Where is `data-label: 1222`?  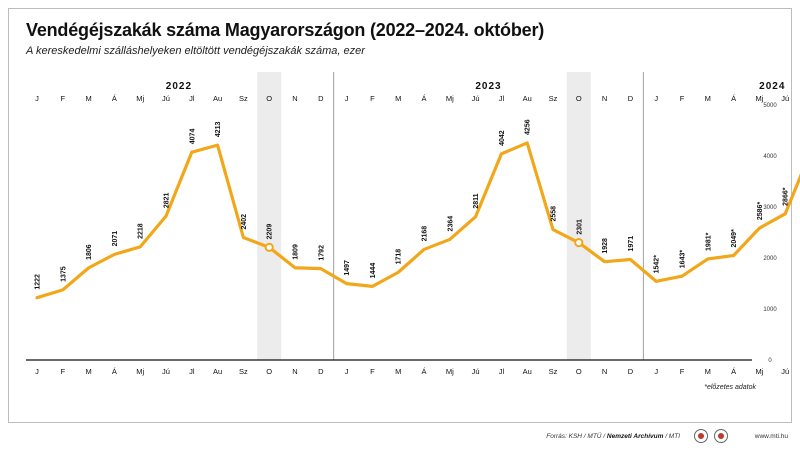 data-label: 1222 is located at coordinates (38, 282).